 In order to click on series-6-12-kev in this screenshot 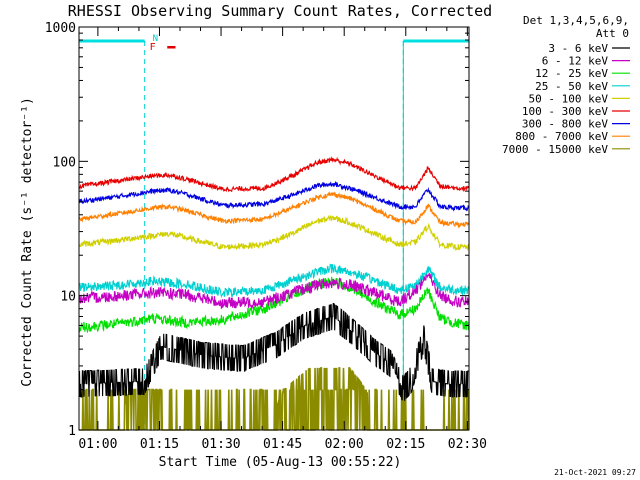, I will do `click(274, 291)`.